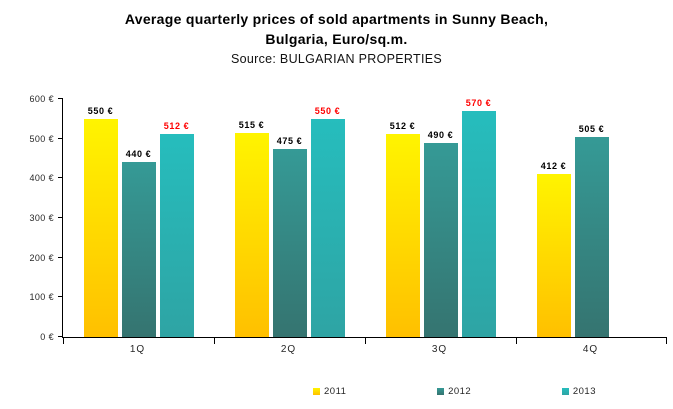 The width and height of the screenshot is (673, 409). Describe the element at coordinates (47, 337) in the screenshot. I see `y-axis-tick-label: 0 €` at that location.